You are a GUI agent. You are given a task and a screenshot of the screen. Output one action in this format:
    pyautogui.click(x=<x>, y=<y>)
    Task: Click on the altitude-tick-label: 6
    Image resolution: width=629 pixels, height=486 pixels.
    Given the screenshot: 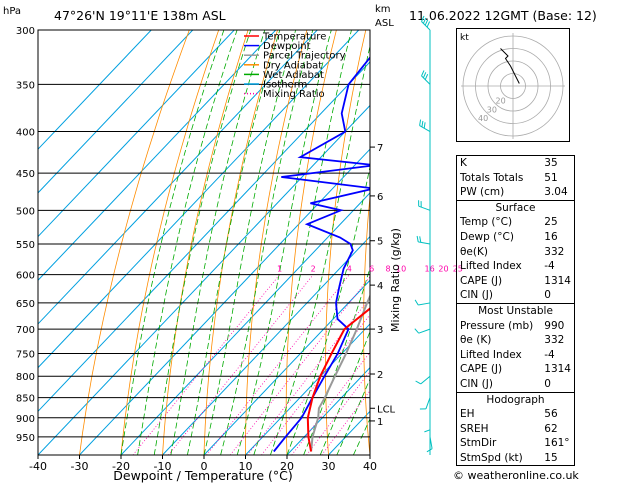 What is the action you would take?
    pyautogui.click(x=380, y=197)
    